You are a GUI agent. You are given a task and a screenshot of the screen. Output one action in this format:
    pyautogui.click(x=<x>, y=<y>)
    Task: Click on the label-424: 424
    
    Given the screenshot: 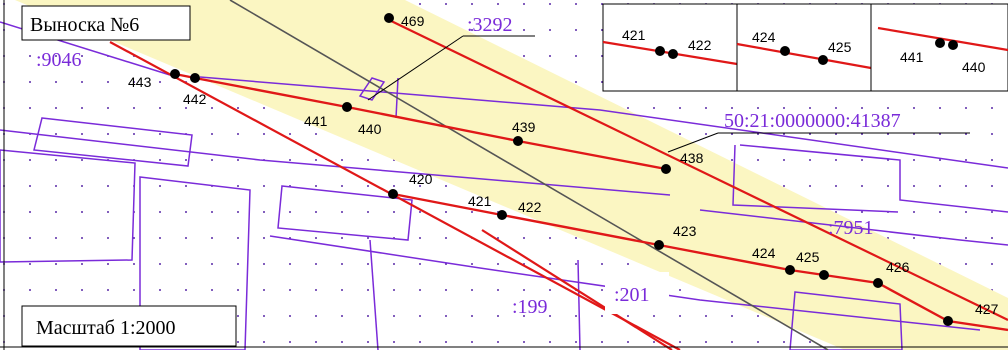 What is the action you would take?
    pyautogui.click(x=764, y=253)
    